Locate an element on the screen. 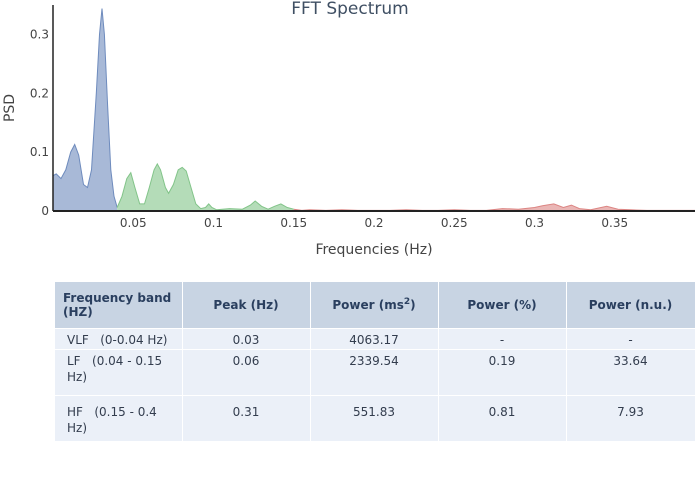 The image size is (700, 500). y-tick-label: 0 is located at coordinates (45, 211).